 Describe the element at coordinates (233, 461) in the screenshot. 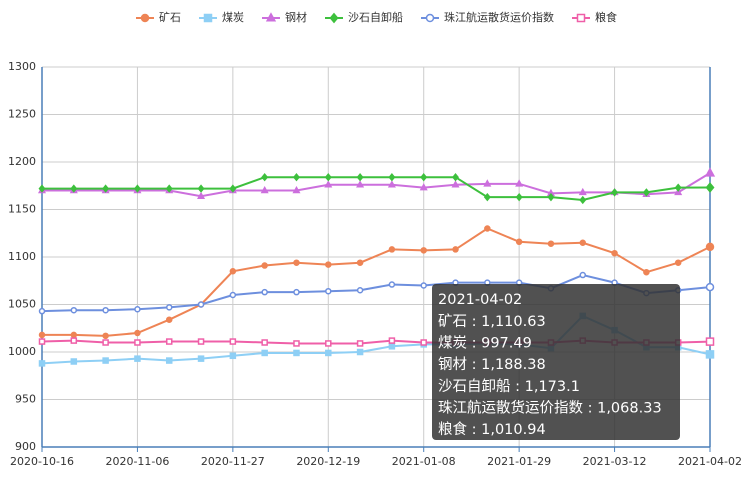

I see `x-tick-label: 2020-11-27` at that location.